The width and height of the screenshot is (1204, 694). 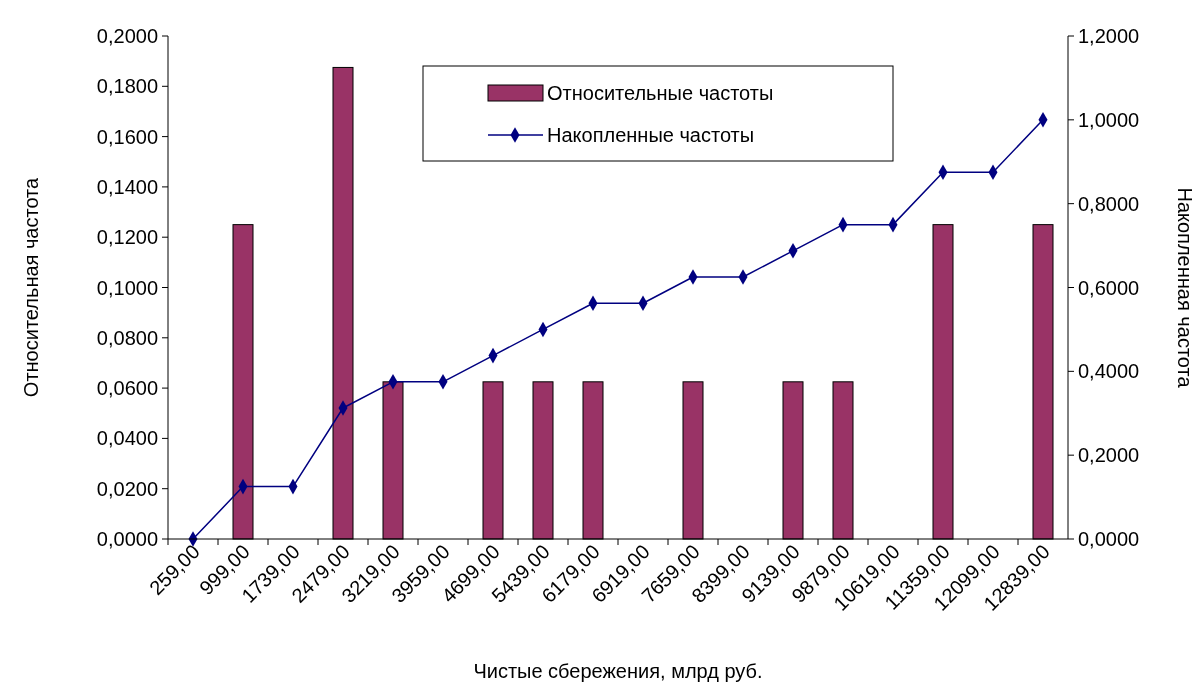 I want to click on y-tick-label: 0,0200, so click(x=127, y=488).